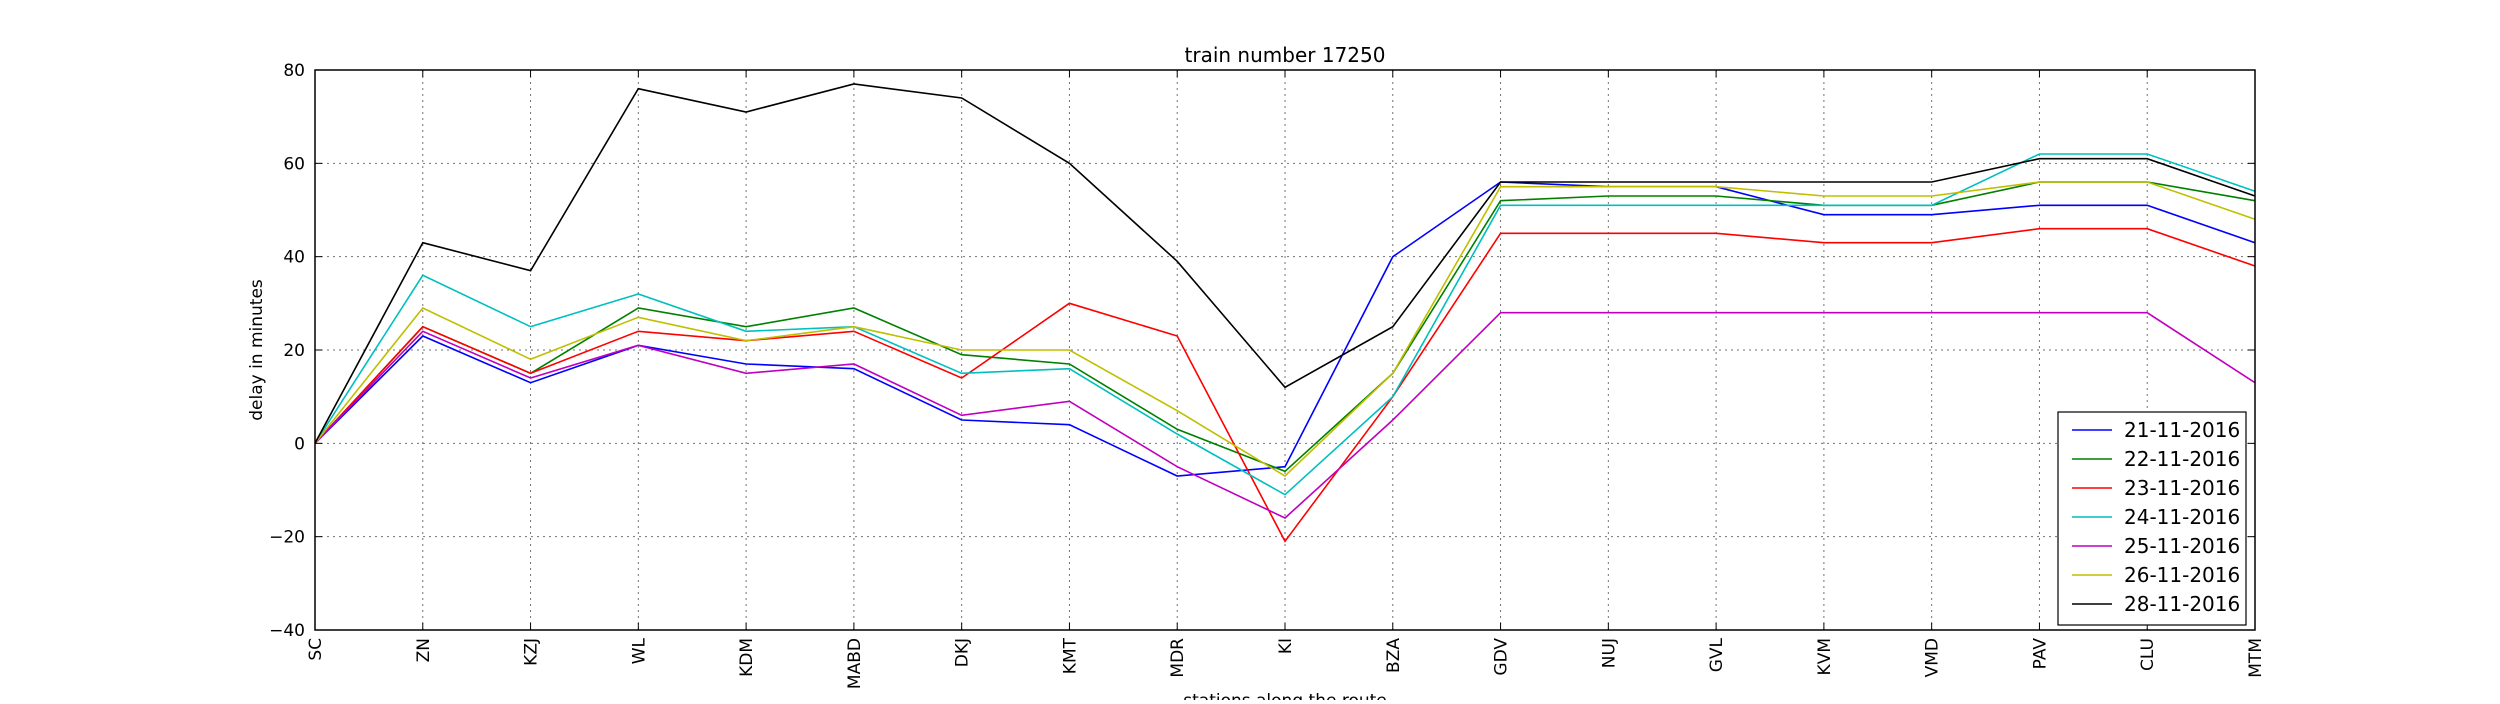 The height and width of the screenshot is (704, 2500). What do you see at coordinates (294, 258) in the screenshot?
I see `y-tick-label: 40` at bounding box center [294, 258].